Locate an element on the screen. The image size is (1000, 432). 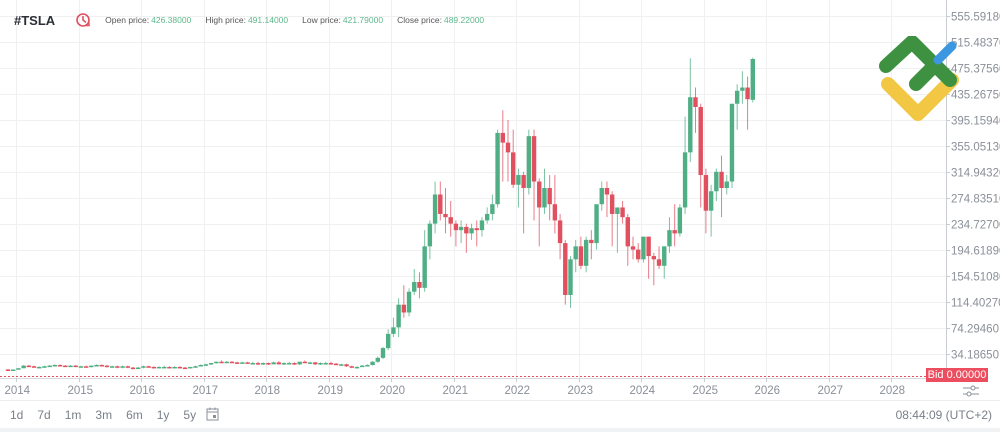
bid-price-tag: Bid 0.00000 is located at coordinates (957, 375).